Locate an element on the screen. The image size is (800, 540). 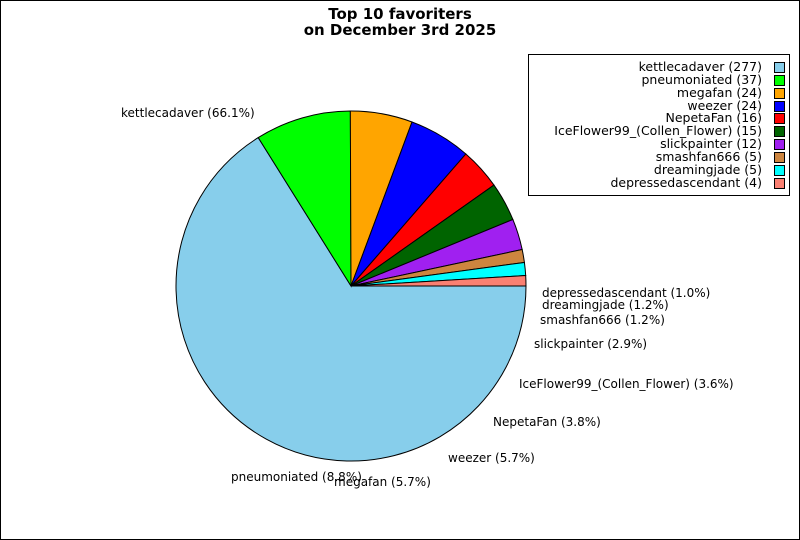
legend-item: smashfan666 (5) is located at coordinates (659, 156).